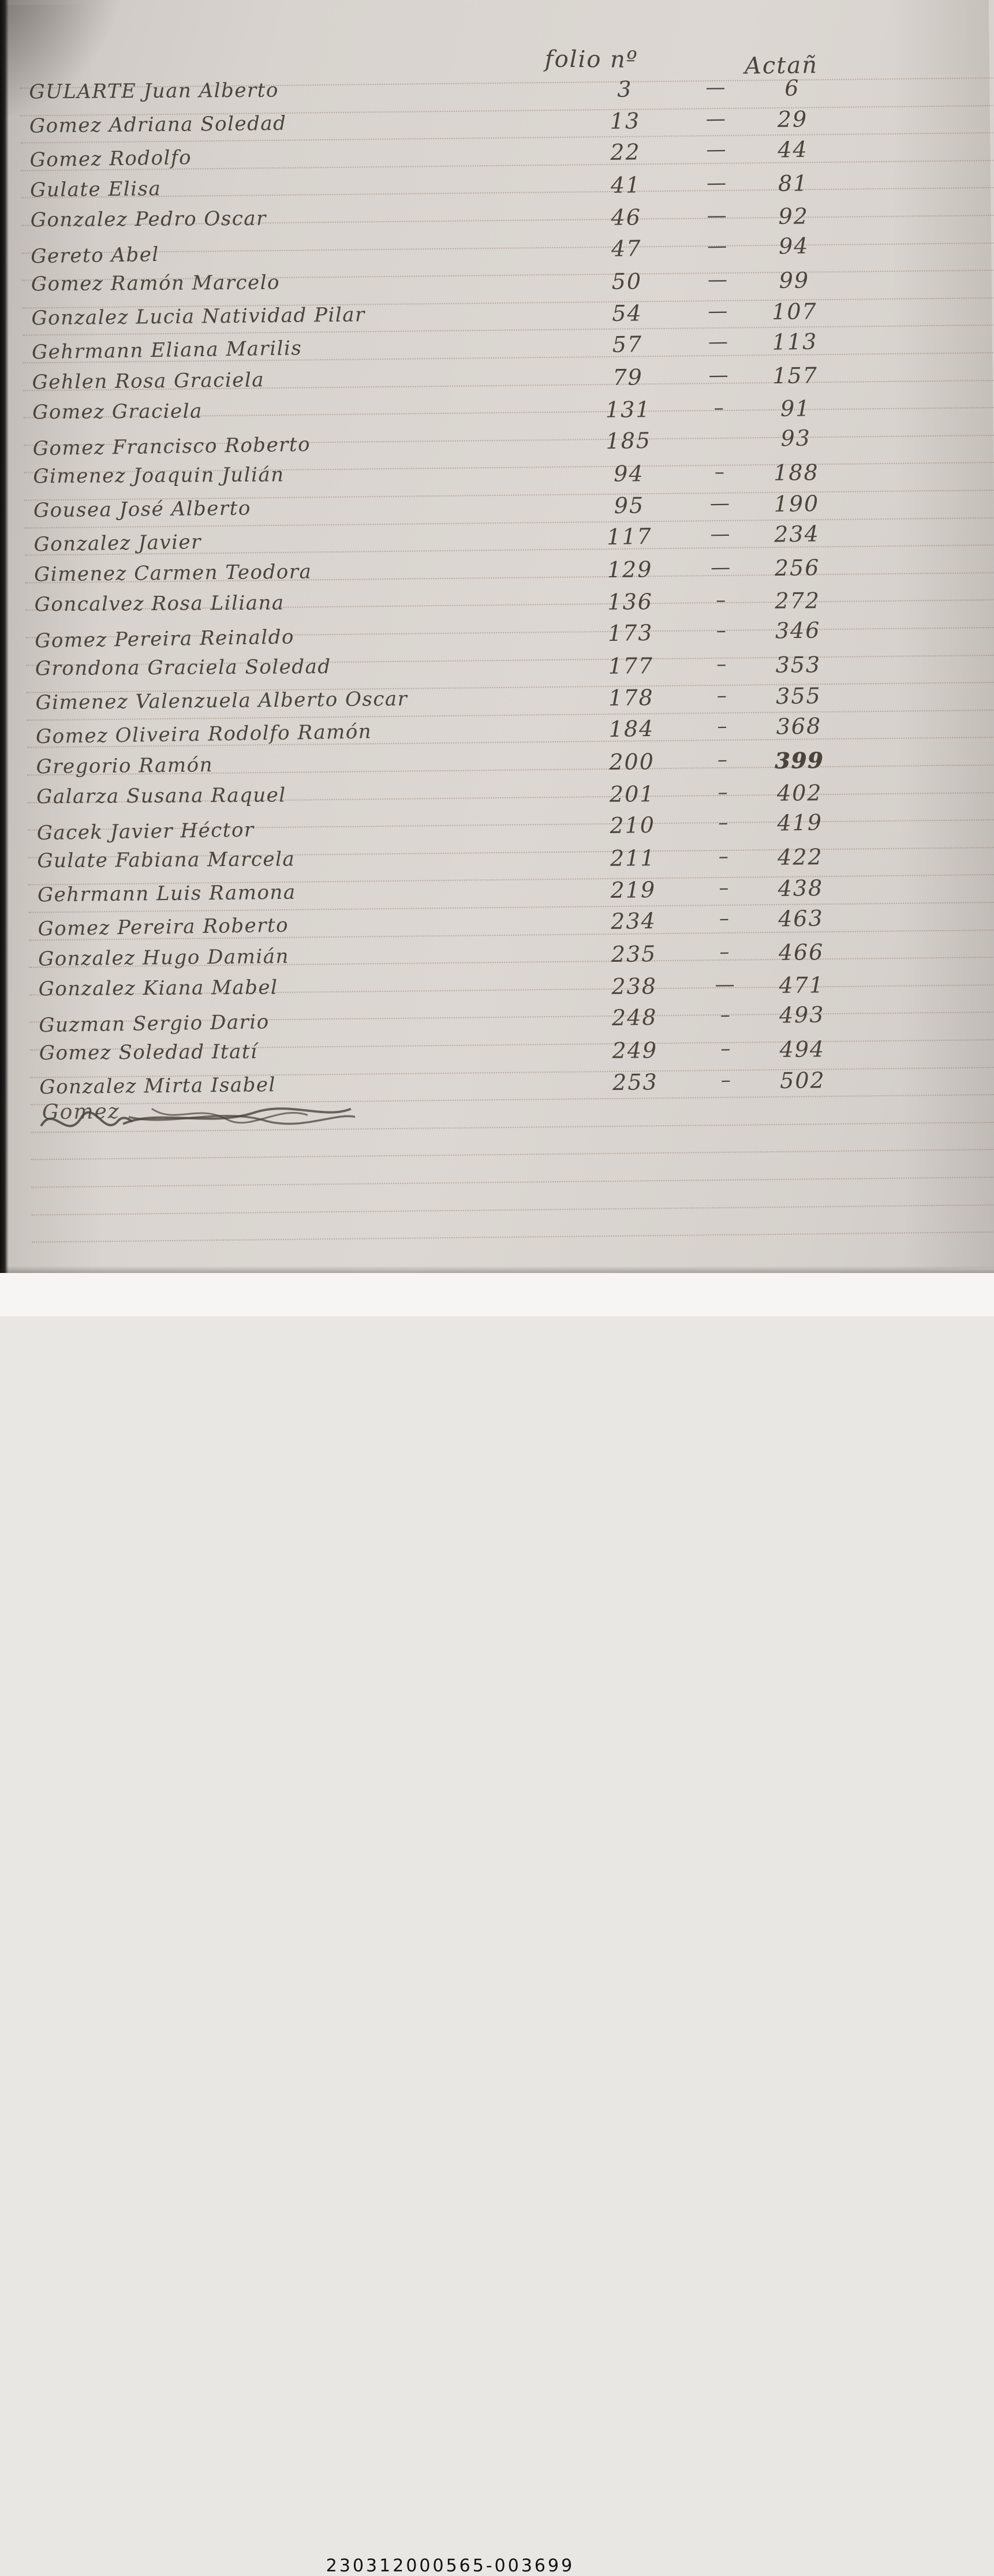 The height and width of the screenshot is (2576, 994). I want to click on entry-acta: 6, so click(792, 88).